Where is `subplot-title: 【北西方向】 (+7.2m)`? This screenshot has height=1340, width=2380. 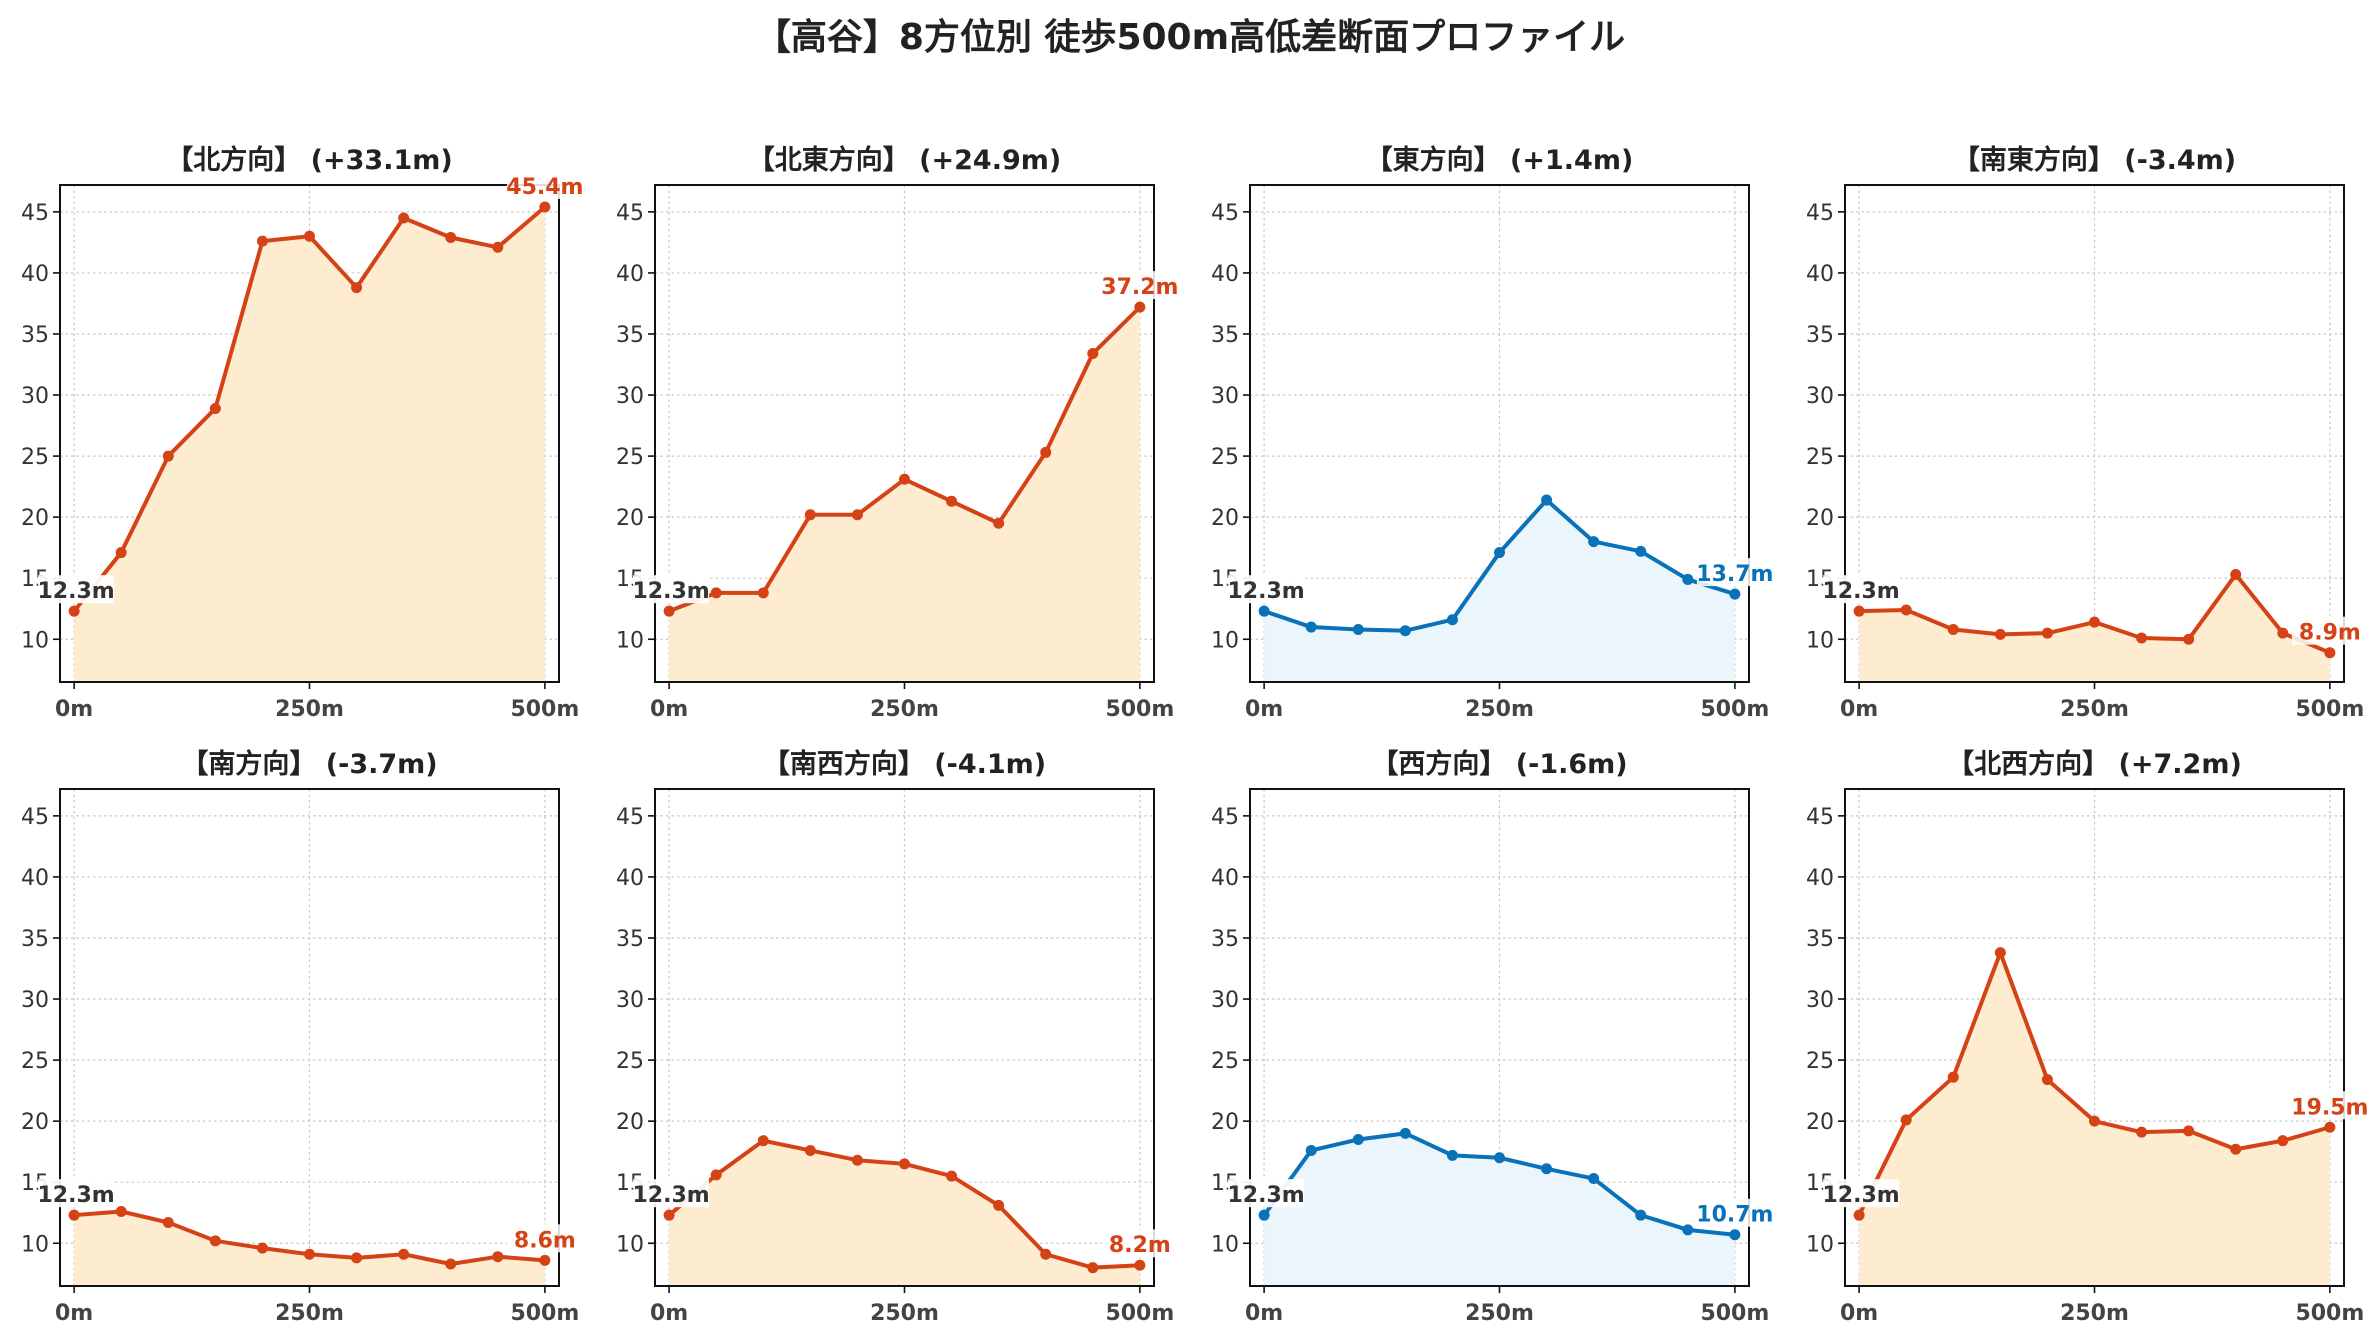 subplot-title: 【北西方向】 (+7.2m) is located at coordinates (2094, 764).